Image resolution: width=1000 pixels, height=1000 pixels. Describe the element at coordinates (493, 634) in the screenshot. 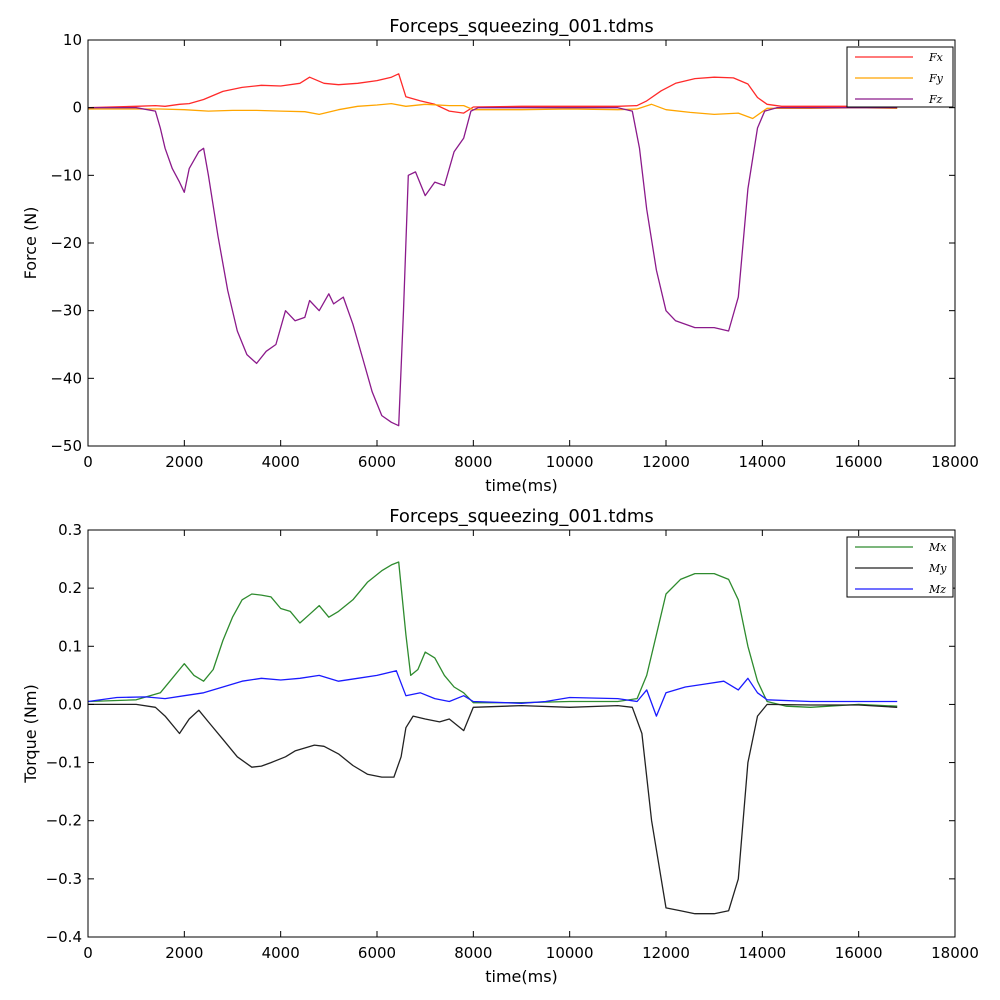

I see `torque-series-mx-line` at that location.